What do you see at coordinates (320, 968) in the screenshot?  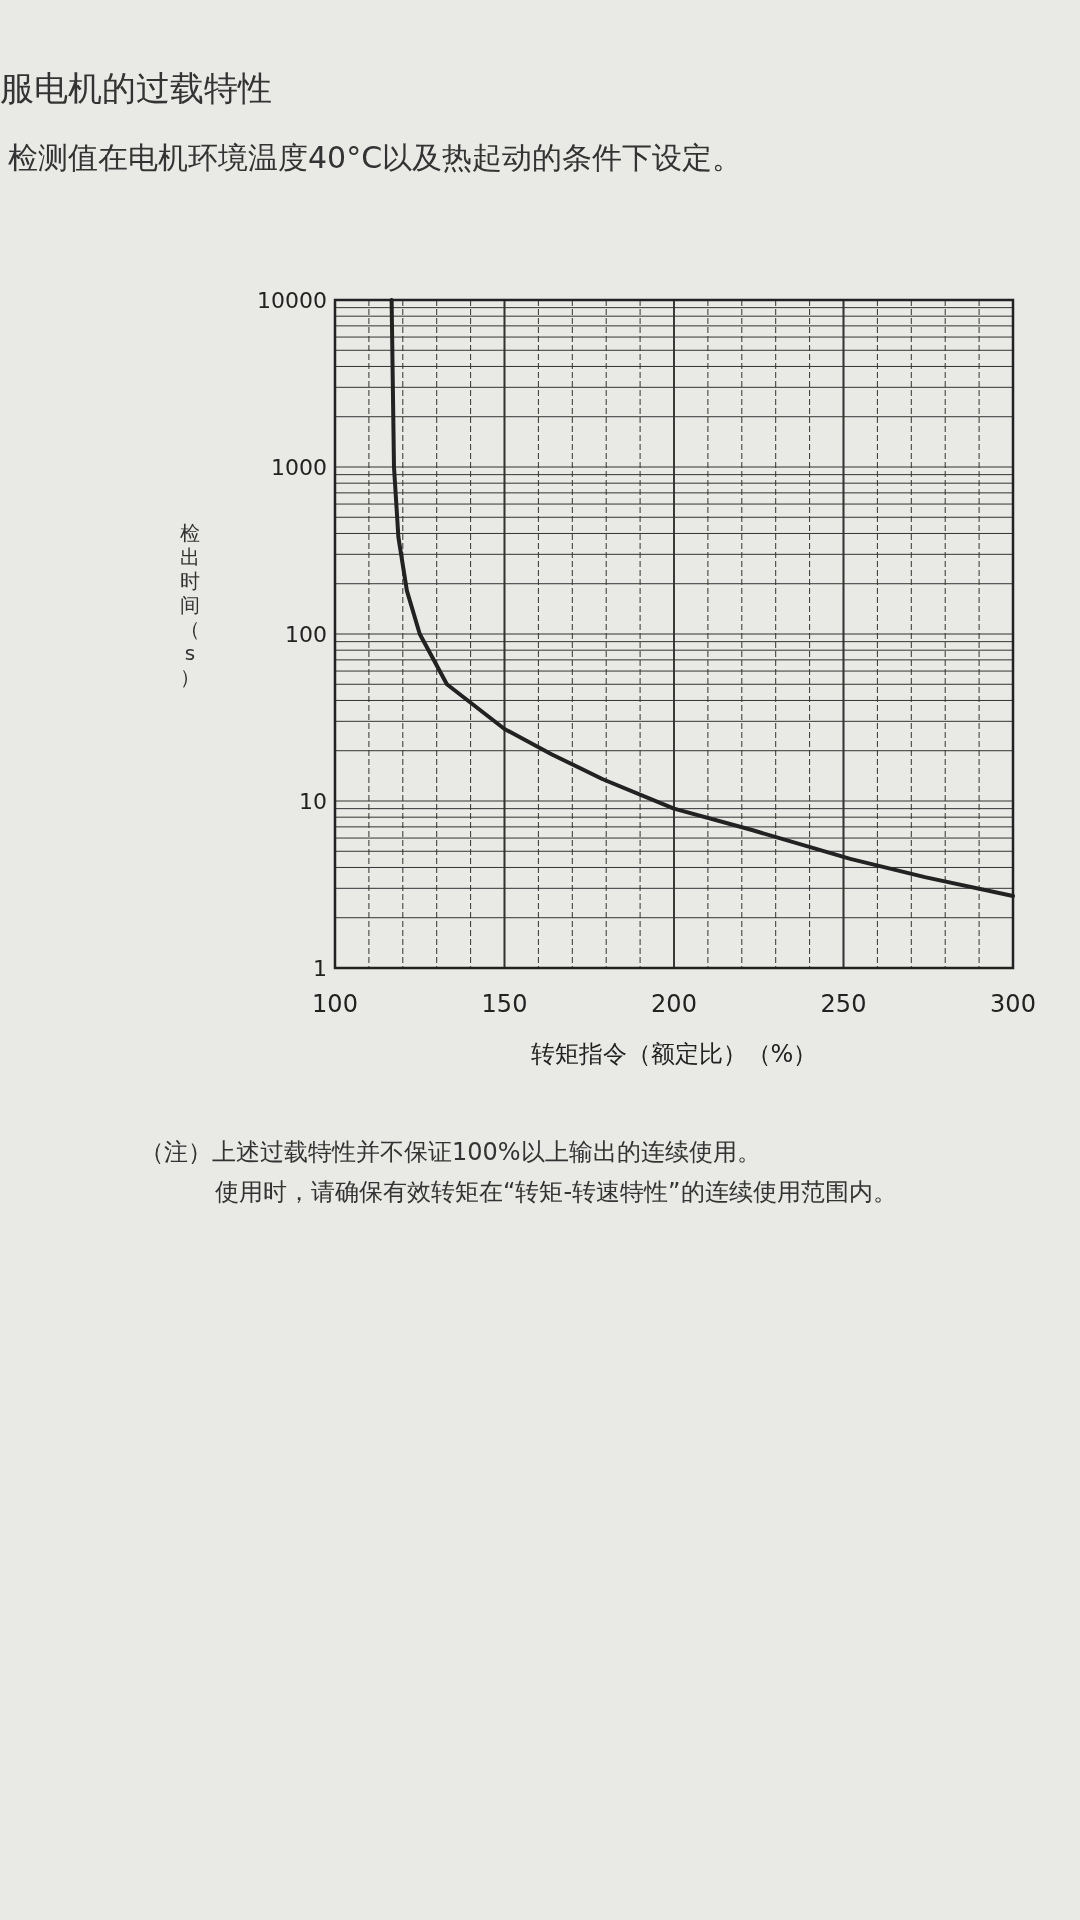 I see `y-tick-label: 1` at bounding box center [320, 968].